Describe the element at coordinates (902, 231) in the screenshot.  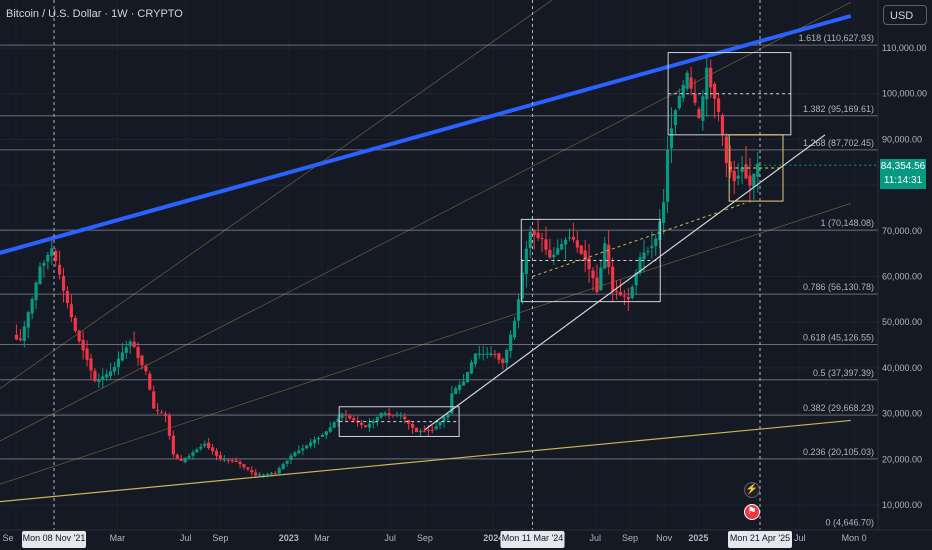
I see `y-tick-label: 70,000.00` at that location.